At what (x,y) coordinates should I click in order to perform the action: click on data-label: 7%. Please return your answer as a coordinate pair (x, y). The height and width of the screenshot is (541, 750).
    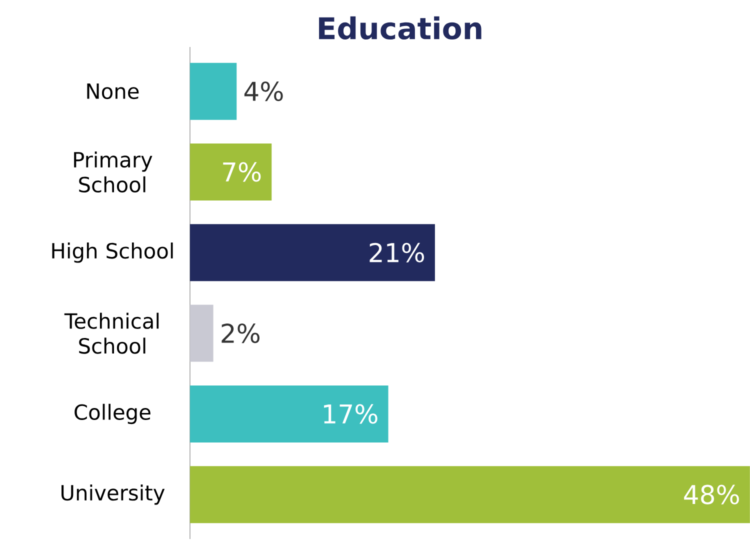
    Looking at the image, I should click on (242, 172).